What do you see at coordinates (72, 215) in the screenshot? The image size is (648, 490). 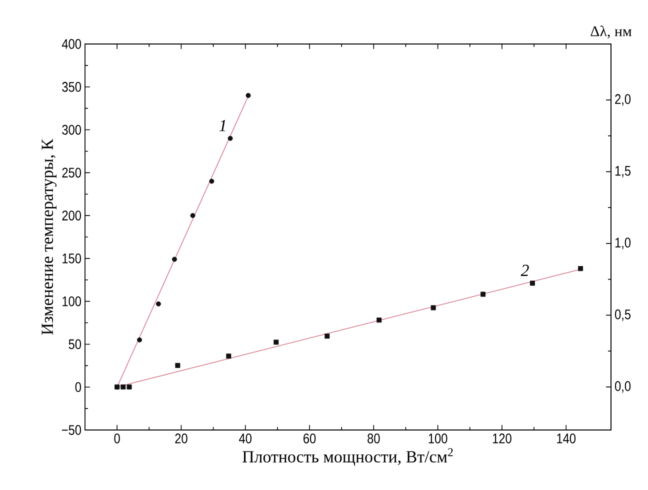 I see `y-tick-label: 200` at bounding box center [72, 215].